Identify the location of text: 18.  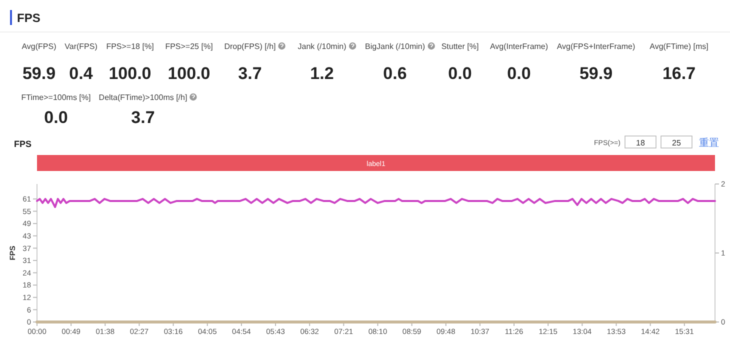
(641, 143).